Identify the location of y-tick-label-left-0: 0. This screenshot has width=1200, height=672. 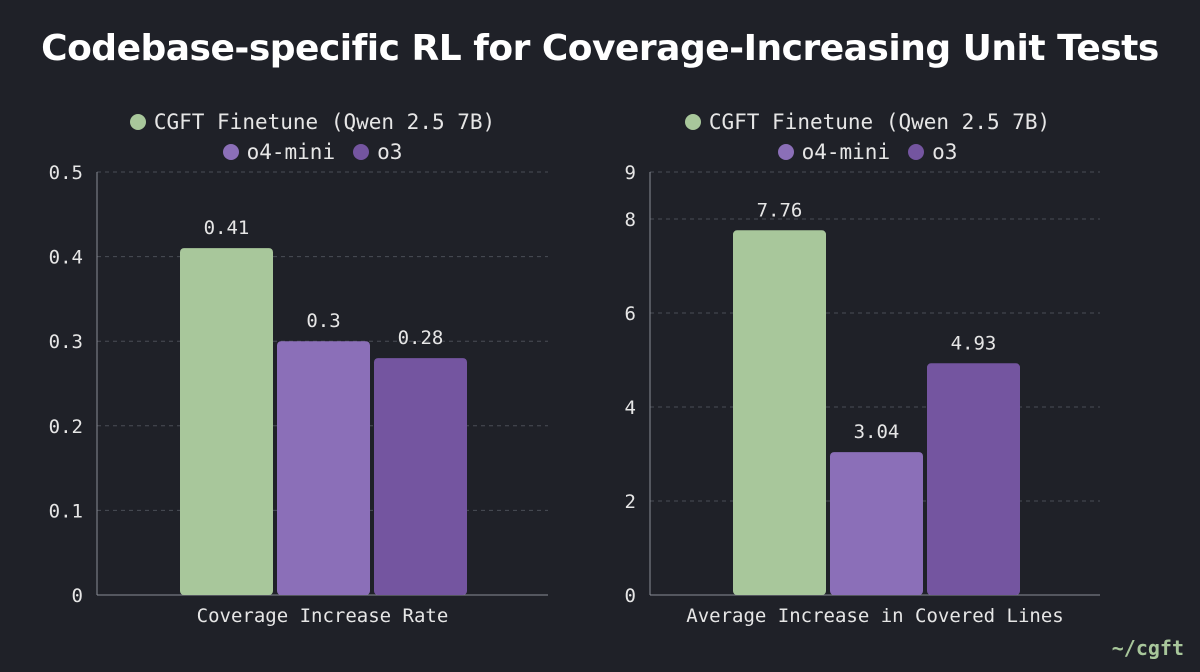
(77, 596).